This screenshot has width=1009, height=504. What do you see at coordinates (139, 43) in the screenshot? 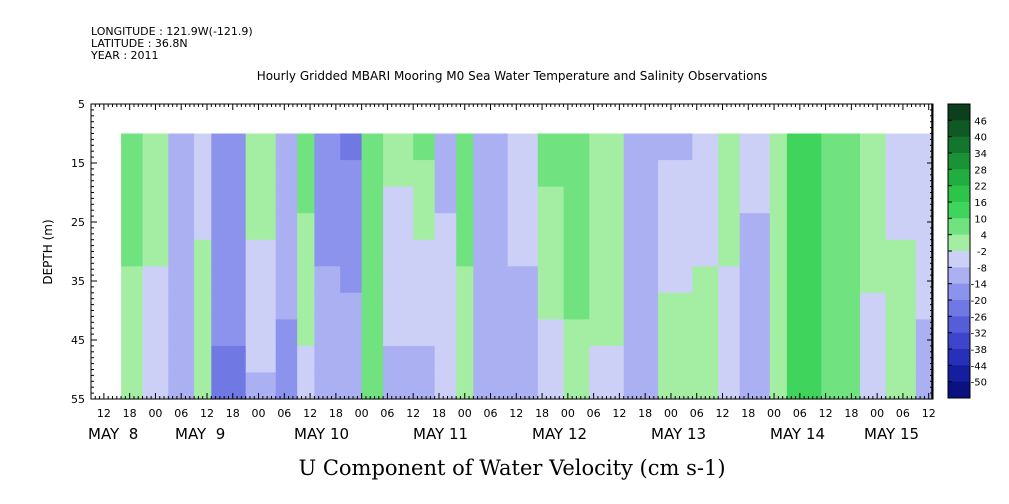
I see `latitude-label: LATITUDE : 36.8N` at bounding box center [139, 43].